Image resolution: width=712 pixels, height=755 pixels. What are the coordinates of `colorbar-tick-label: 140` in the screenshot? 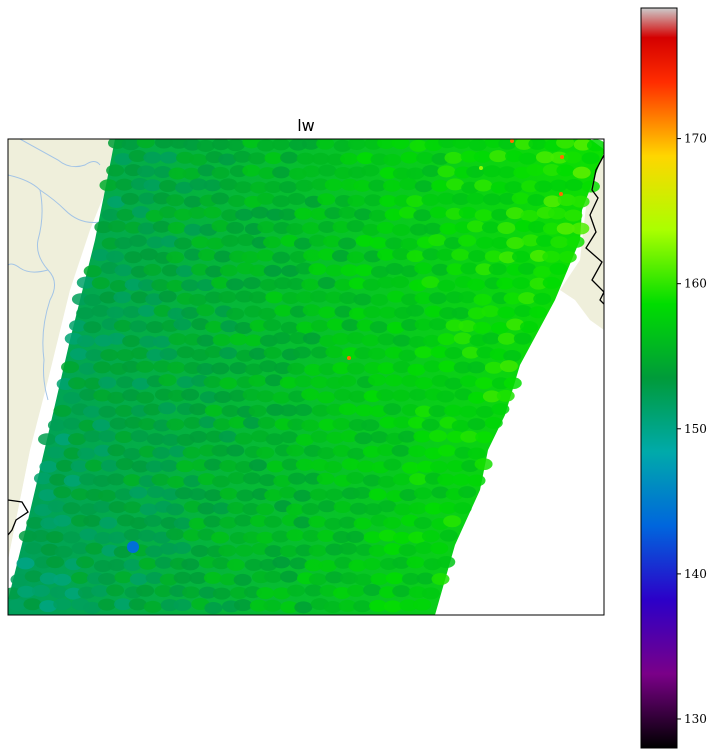 It's located at (695, 574).